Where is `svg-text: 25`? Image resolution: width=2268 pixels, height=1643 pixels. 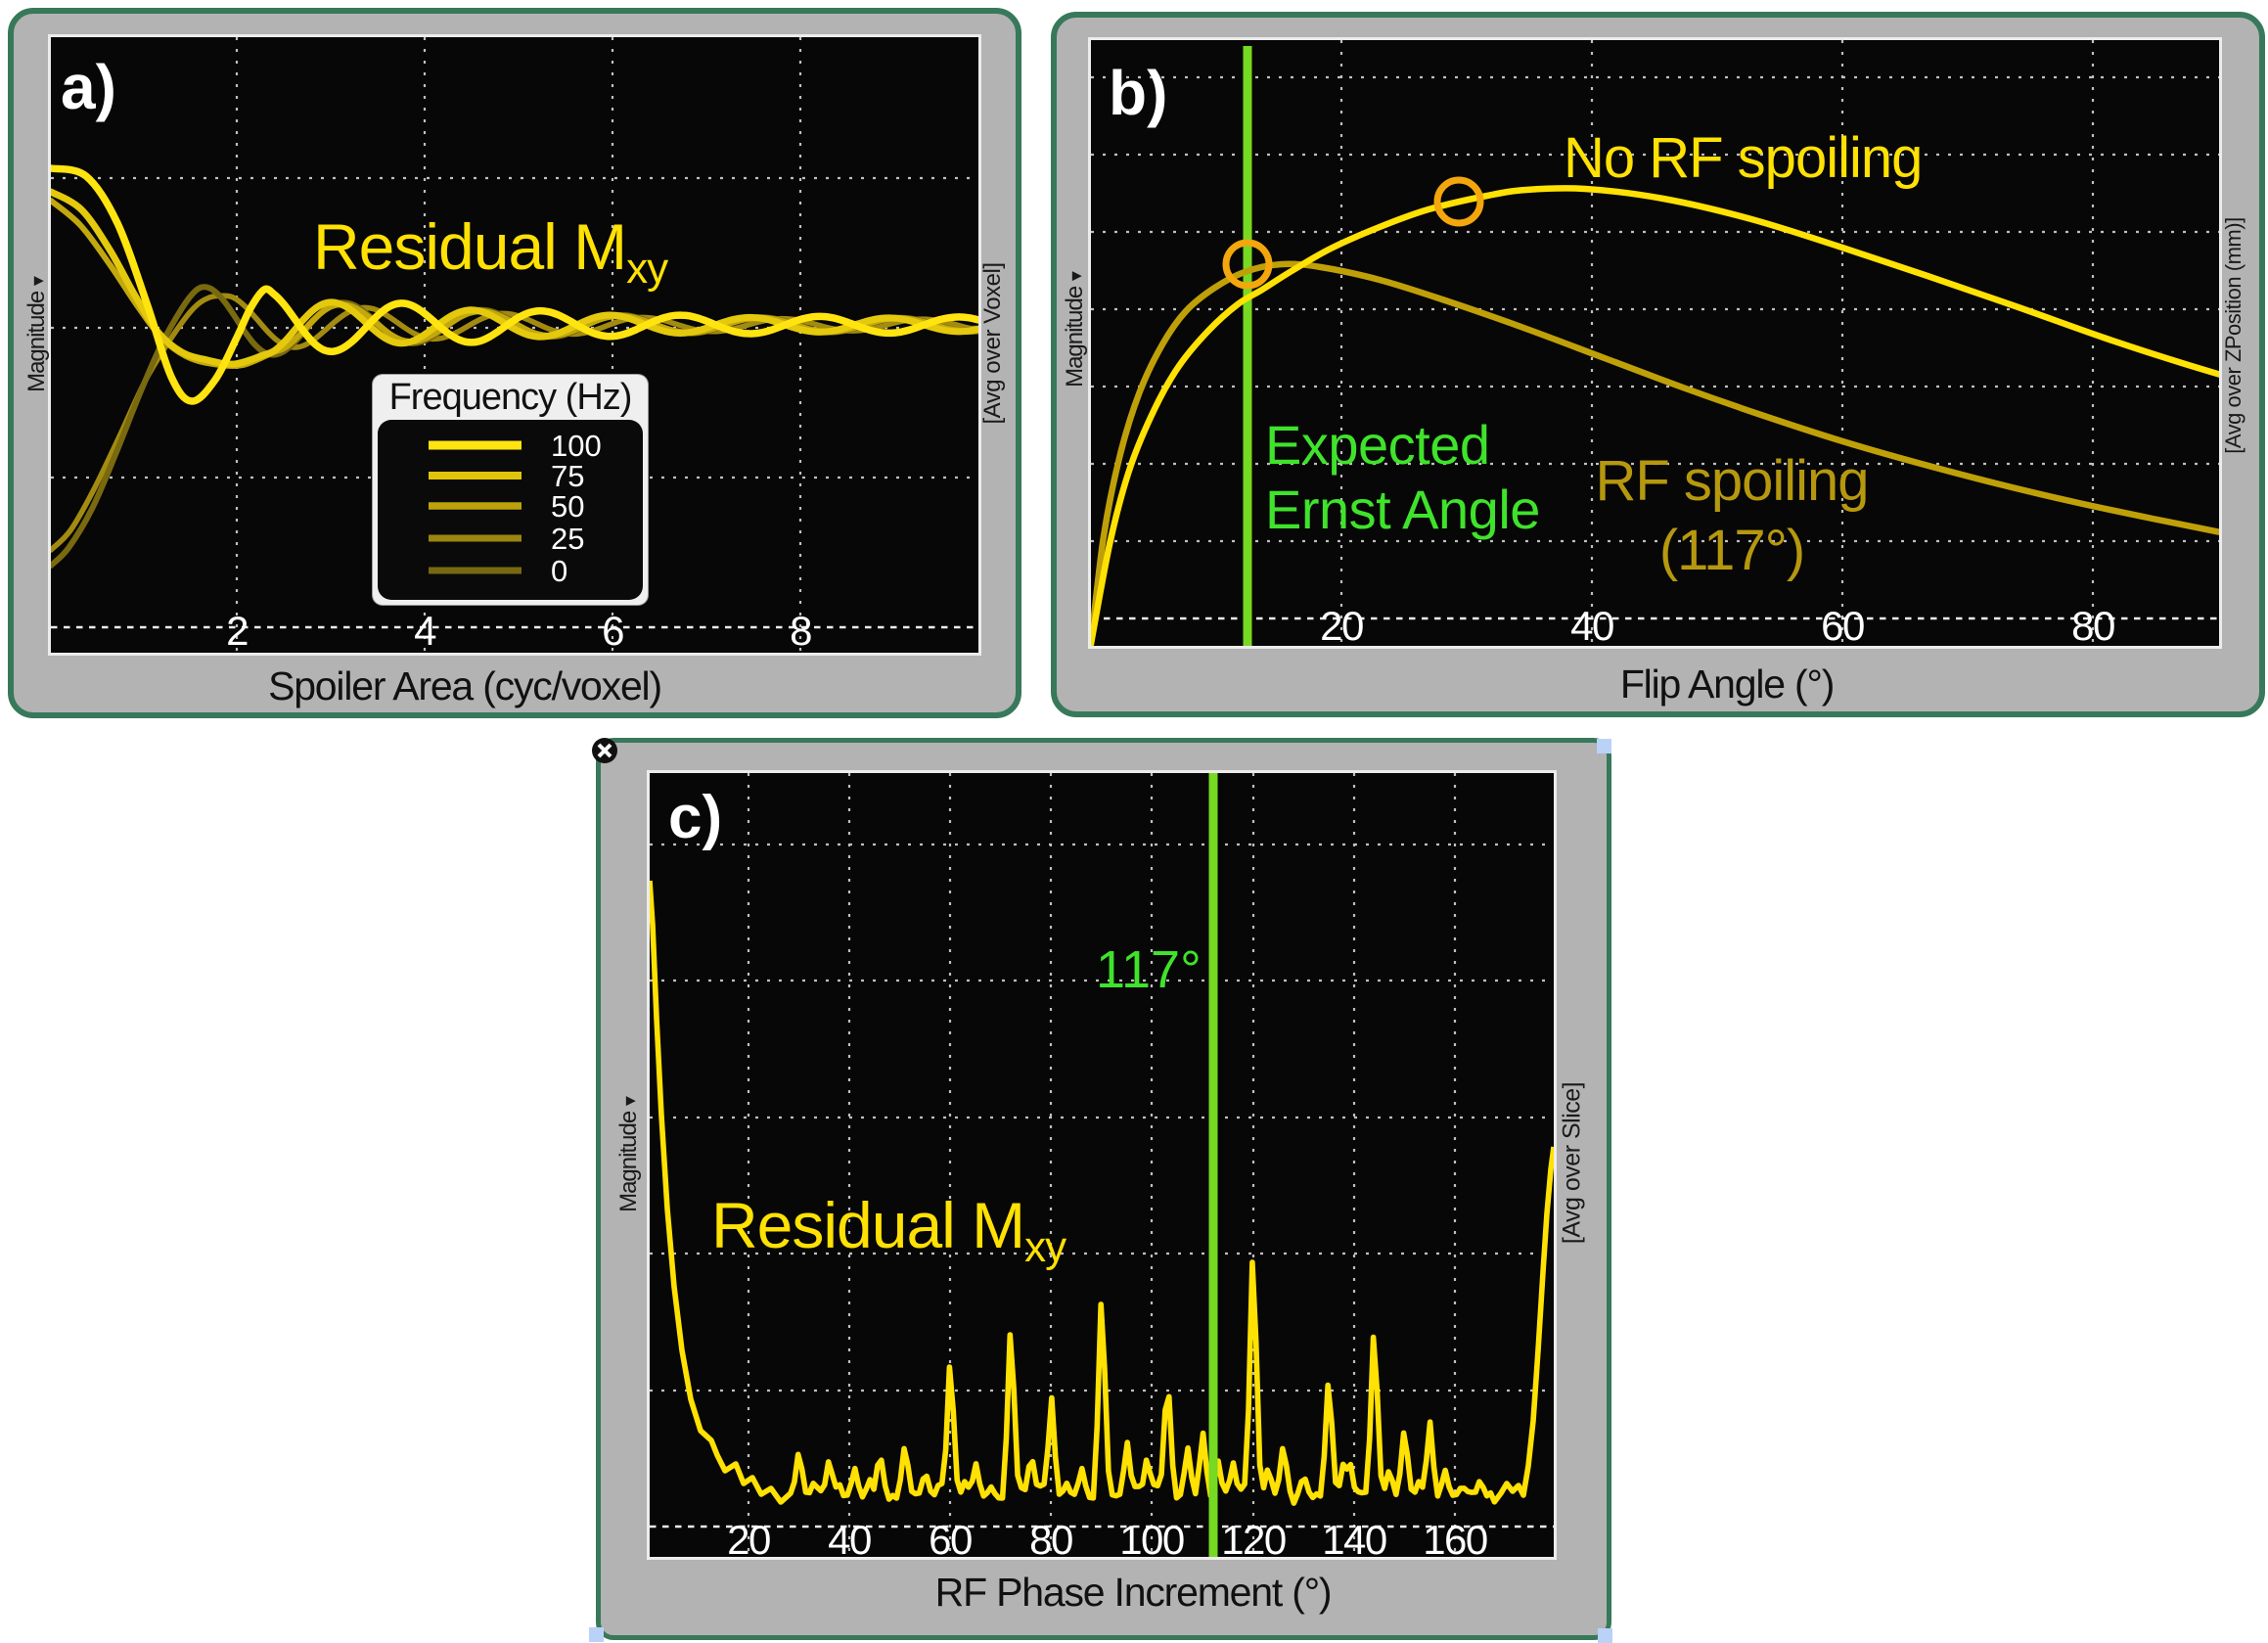
svg-text: 25 is located at coordinates (567, 539).